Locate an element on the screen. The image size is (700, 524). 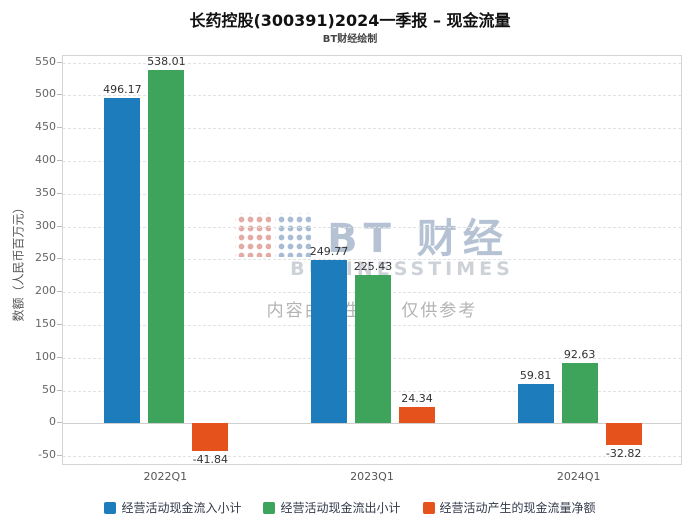
legend: 经营活动现金流入小计 经营活动现金流出小计 经营活动产生的现金流量净额 is located at coordinates (350, 507).